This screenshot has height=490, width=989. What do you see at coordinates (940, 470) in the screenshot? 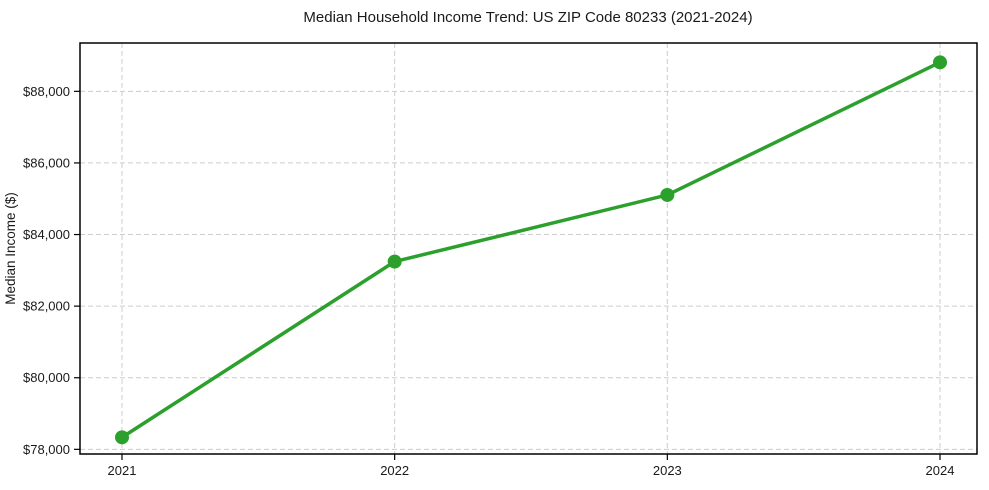
I see `x-tick-label: 2024` at bounding box center [940, 470].